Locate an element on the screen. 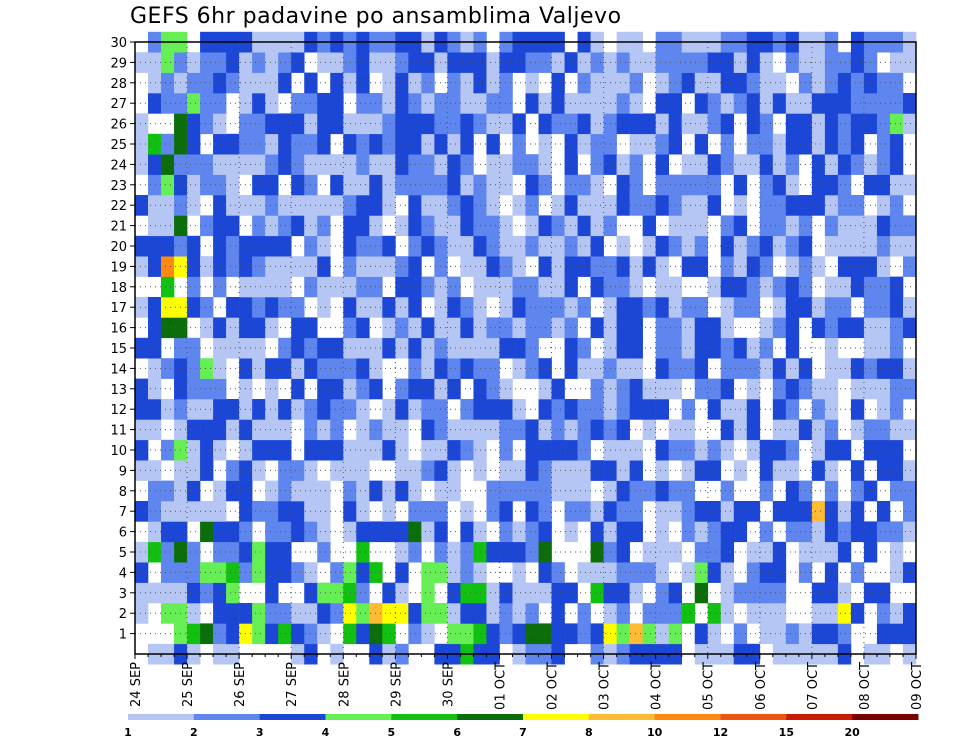  y-tick-label: 7 is located at coordinates (123, 512).